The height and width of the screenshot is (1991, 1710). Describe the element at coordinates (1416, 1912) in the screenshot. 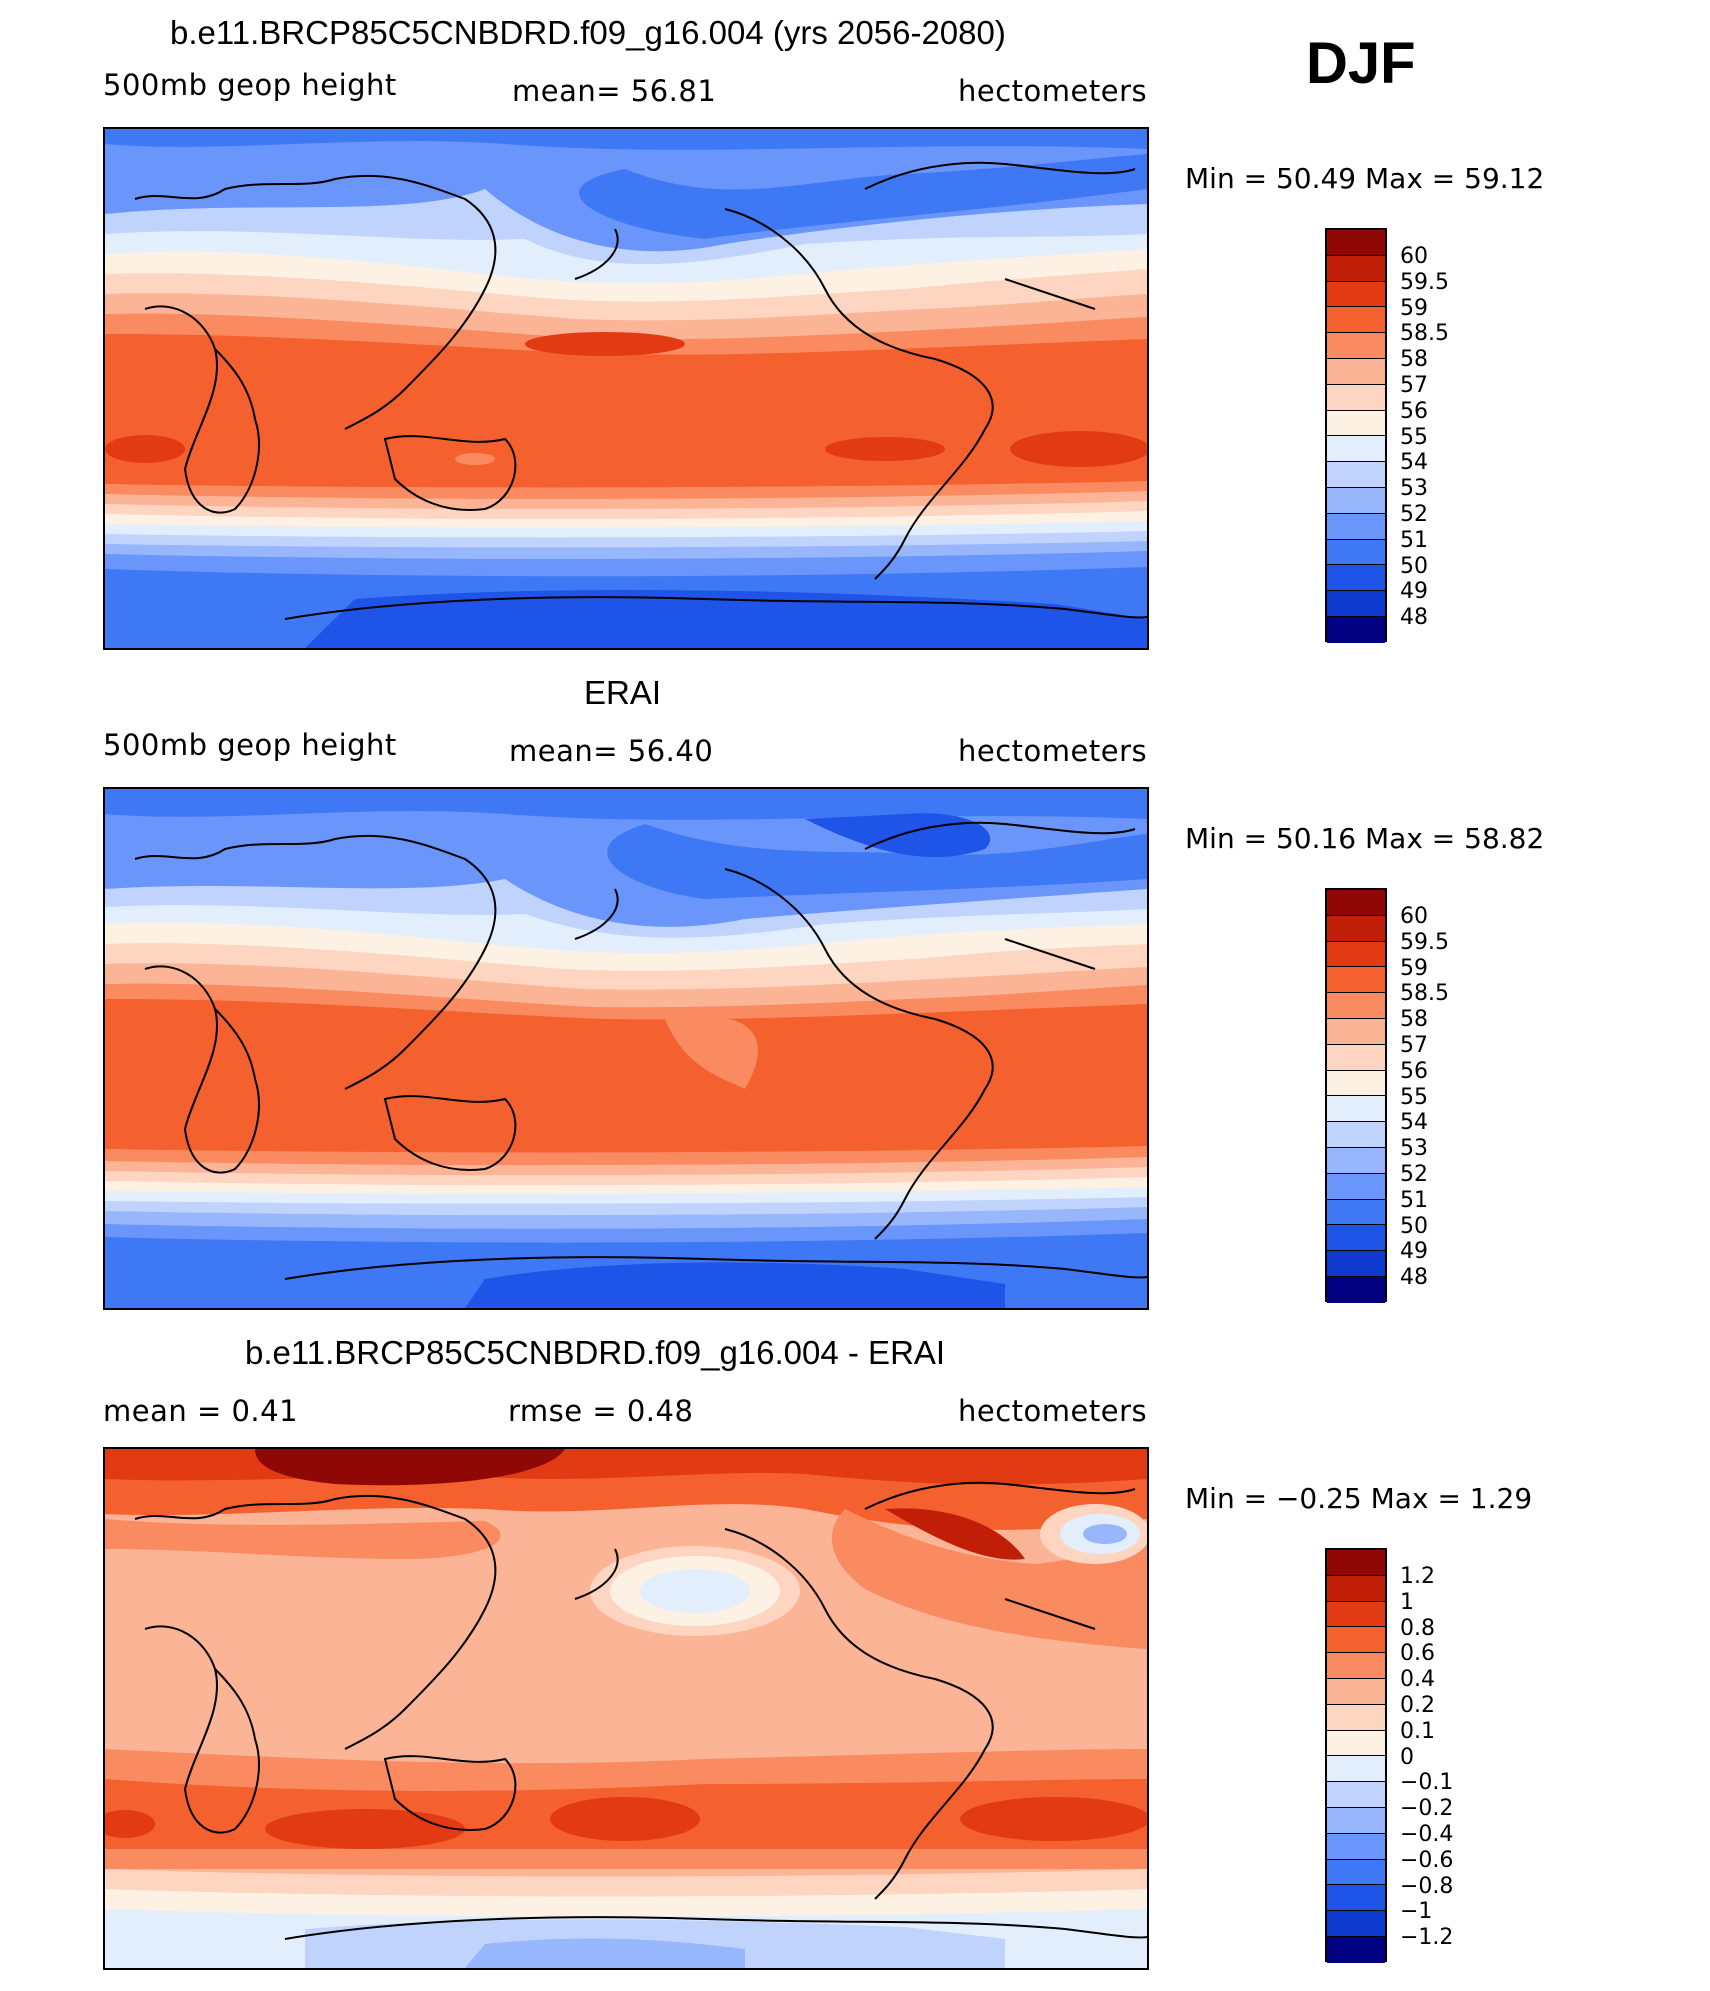

I see `panel3-colorbar-label: −1` at that location.